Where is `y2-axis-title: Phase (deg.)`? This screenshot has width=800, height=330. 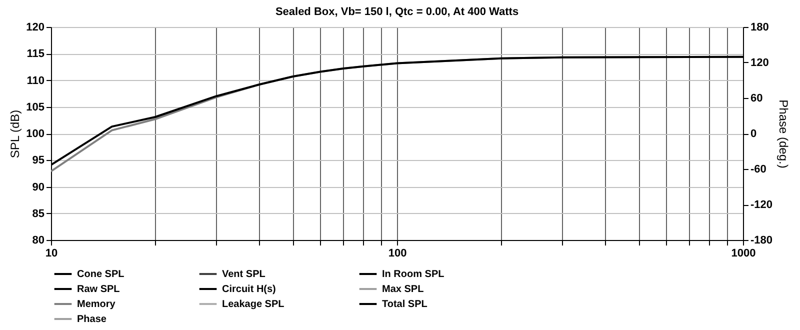
y2-axis-title: Phase (deg.) is located at coordinates (783, 134).